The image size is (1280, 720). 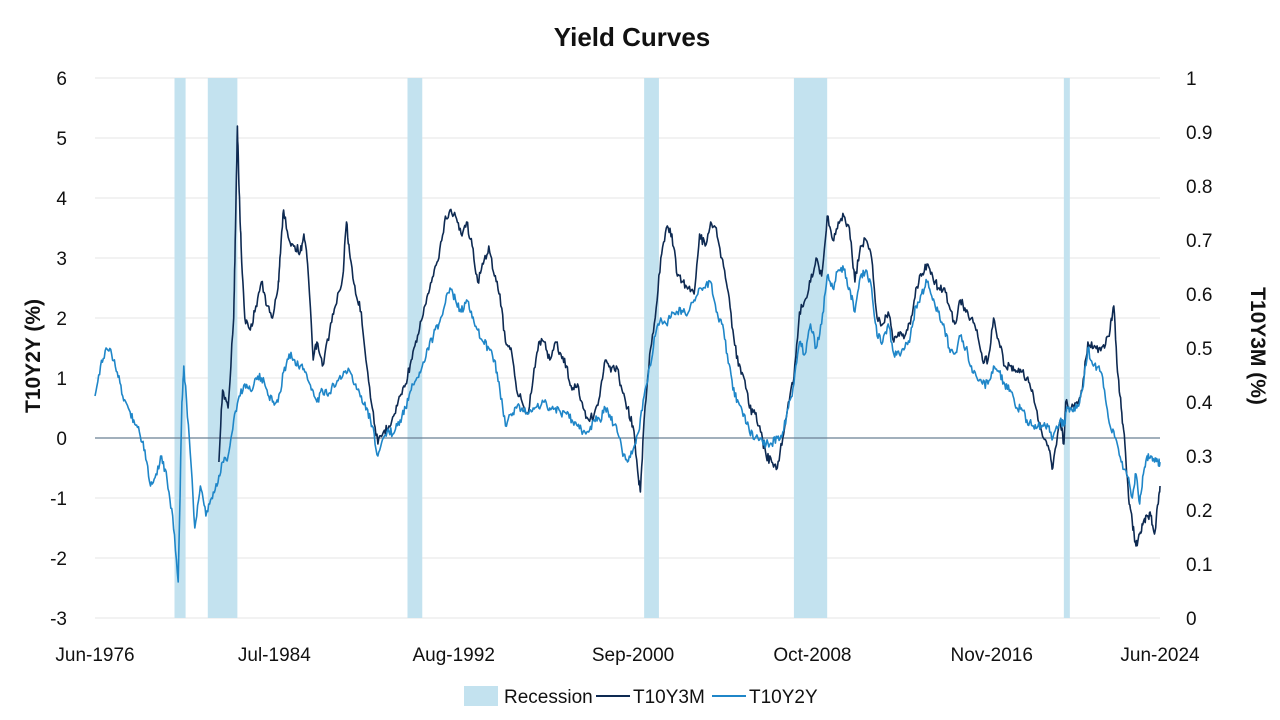 I want to click on x-tick-label: Sep-2000, so click(x=633, y=655).